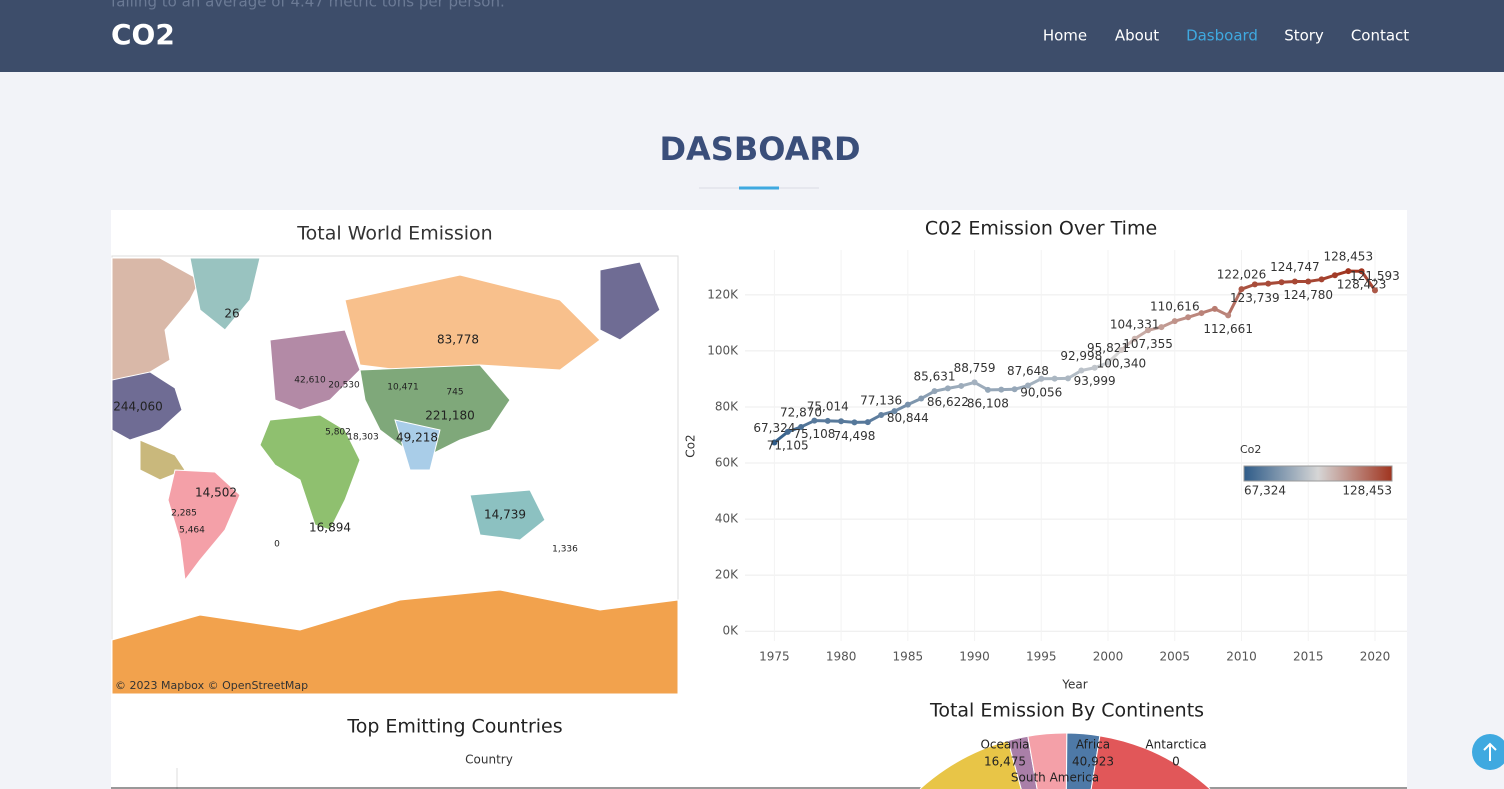  I want to click on data-label: 100,340, so click(1122, 363).